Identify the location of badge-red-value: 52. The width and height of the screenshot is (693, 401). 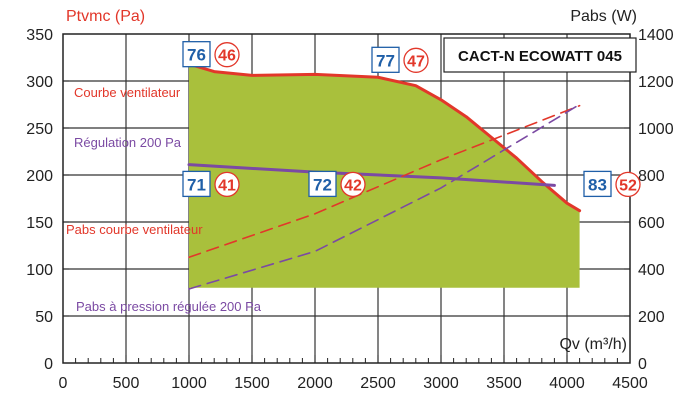
(628, 185).